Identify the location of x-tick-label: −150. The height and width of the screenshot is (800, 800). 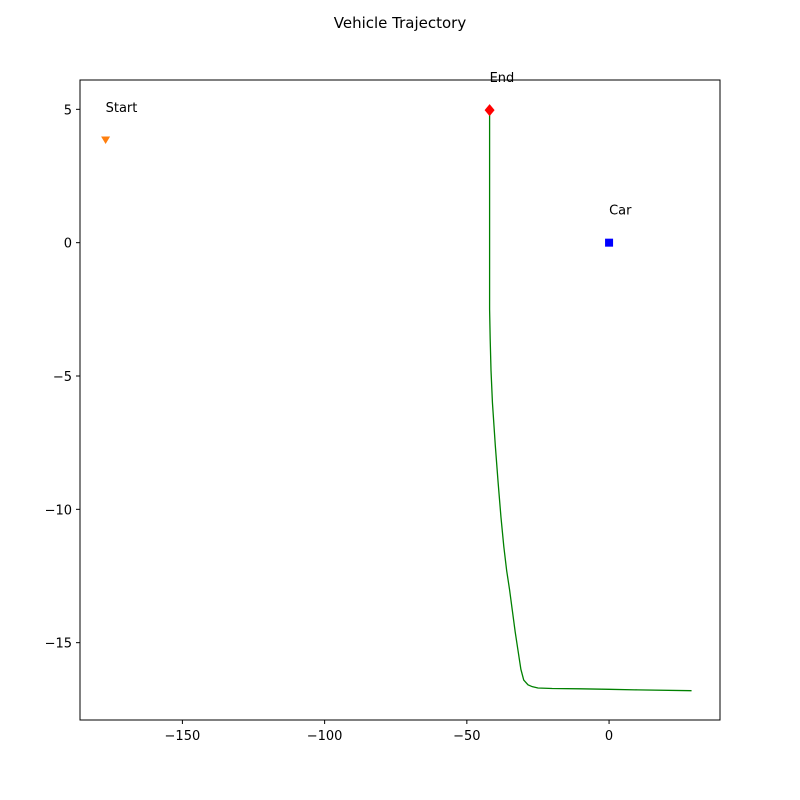
(183, 736).